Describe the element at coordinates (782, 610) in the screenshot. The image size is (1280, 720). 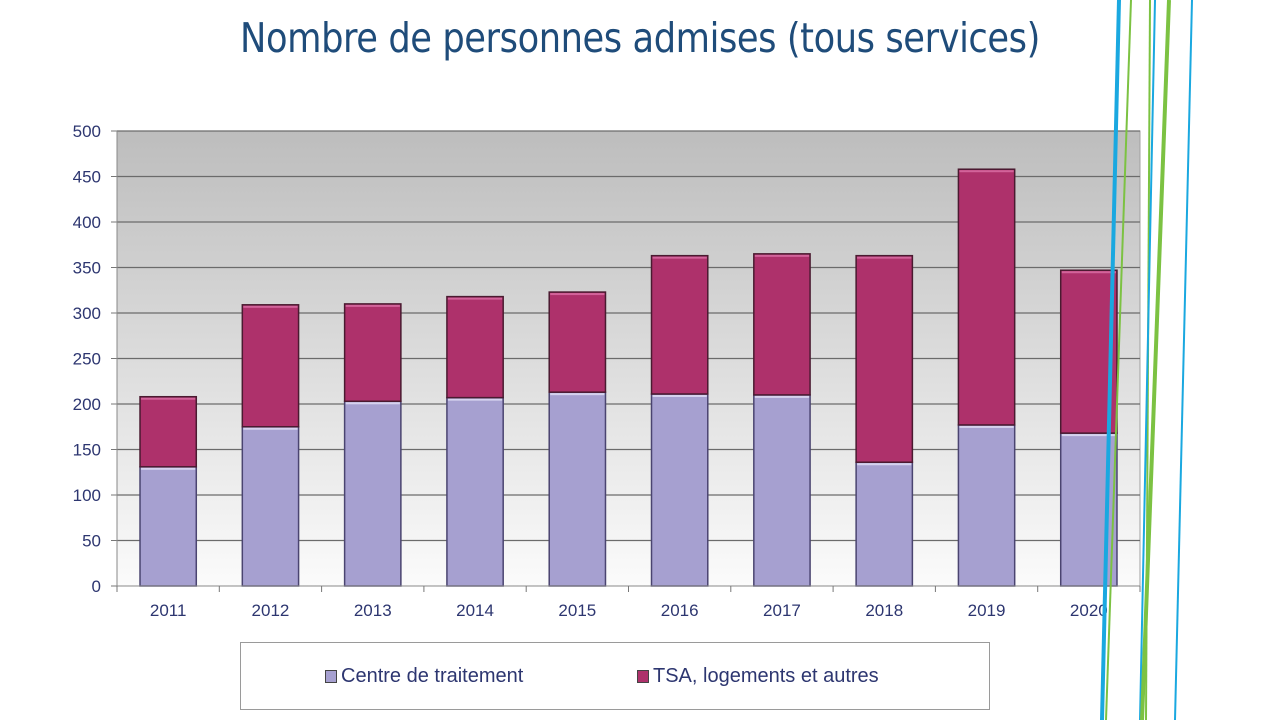
I see `x-tick-label: 2017` at that location.